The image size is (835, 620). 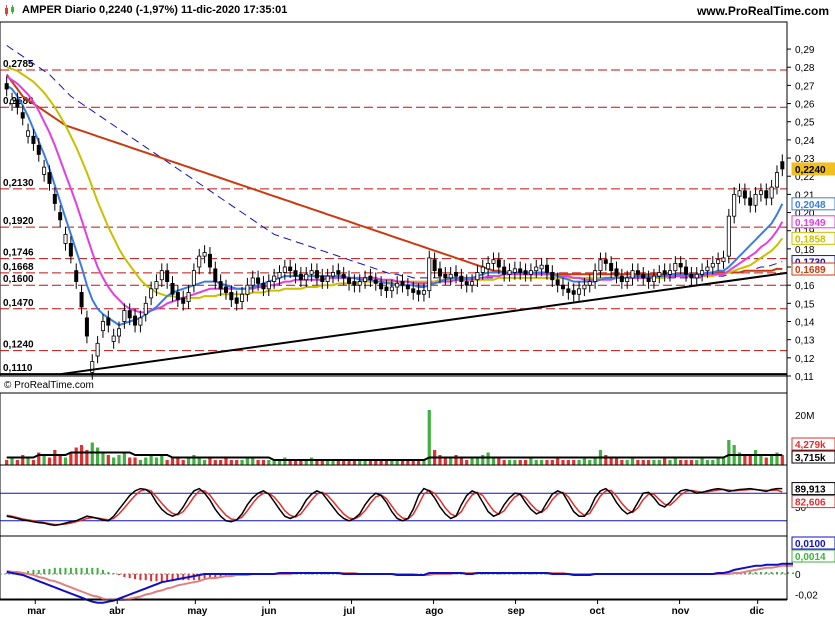 What do you see at coordinates (18, 279) in the screenshot?
I see `price-level-label: 0,1600` at bounding box center [18, 279].